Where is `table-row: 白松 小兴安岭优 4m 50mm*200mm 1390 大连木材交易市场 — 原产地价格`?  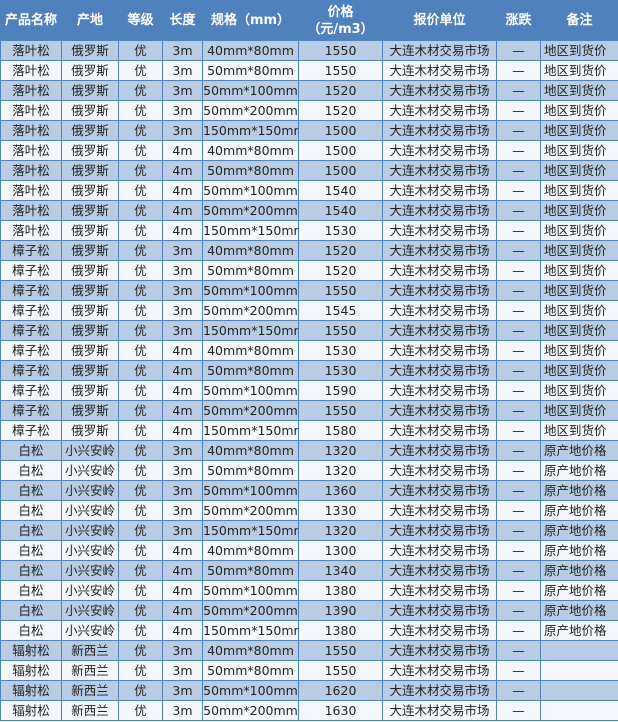 table-row: 白松 小兴安岭优 4m 50mm*200mm 1390 大连木材交易市场 — 原产地价格 is located at coordinates (309, 610).